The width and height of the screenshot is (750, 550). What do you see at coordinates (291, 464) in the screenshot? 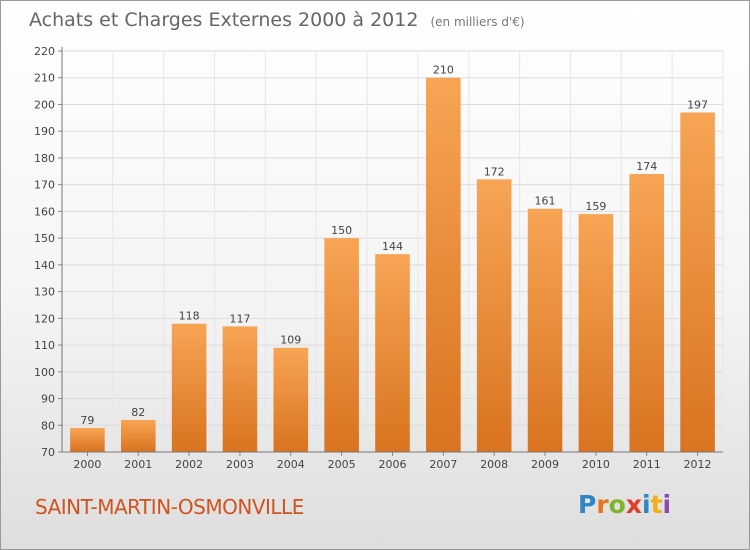
I see `x-tick-label: 2004` at bounding box center [291, 464].